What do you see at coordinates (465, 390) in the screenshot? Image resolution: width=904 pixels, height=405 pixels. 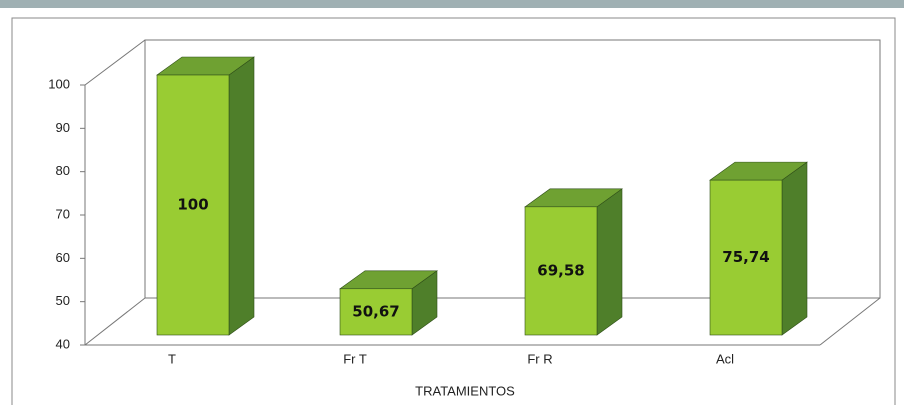 I see `x-axis-title: TRATAMIENTOS` at bounding box center [465, 390].